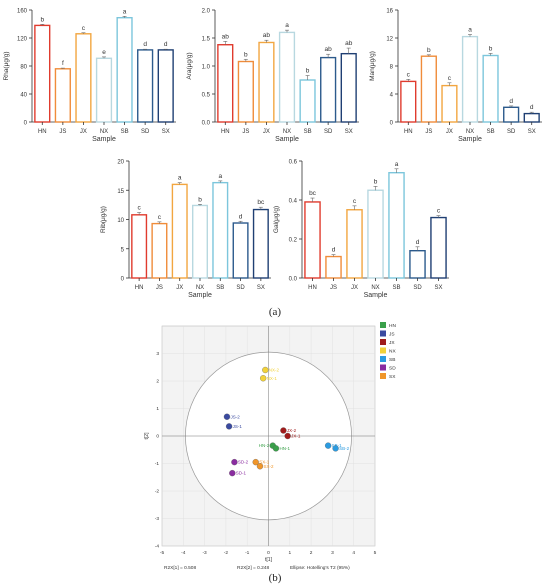  What do you see at coordinates (124, 69) in the screenshot?
I see `bar-SB` at bounding box center [124, 69].